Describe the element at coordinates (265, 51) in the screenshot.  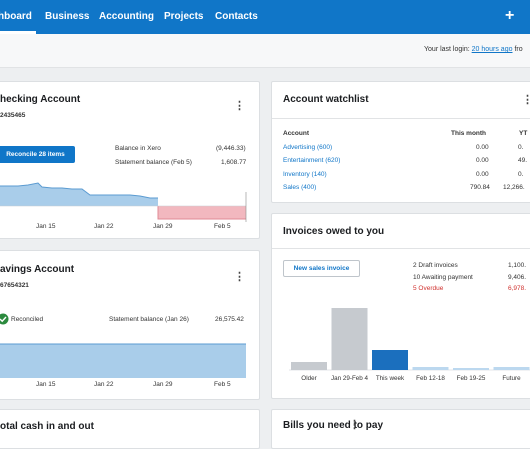
I see `sub-header` at that location.